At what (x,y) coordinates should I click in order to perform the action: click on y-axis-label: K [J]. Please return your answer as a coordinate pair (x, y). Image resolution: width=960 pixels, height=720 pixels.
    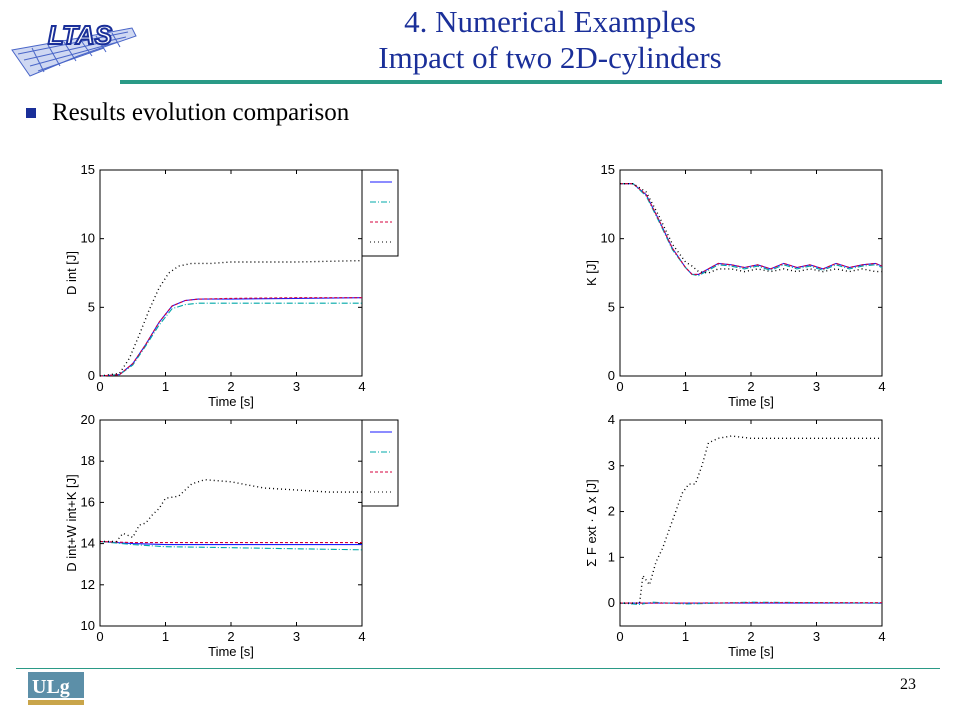
    Looking at the image, I should click on (591, 273).